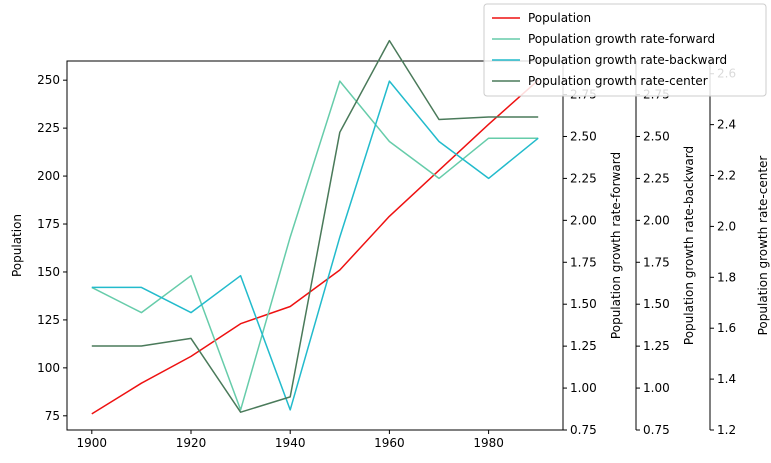 This screenshot has height=463, width=771. I want to click on x-tick-label: 1920, so click(191, 443).